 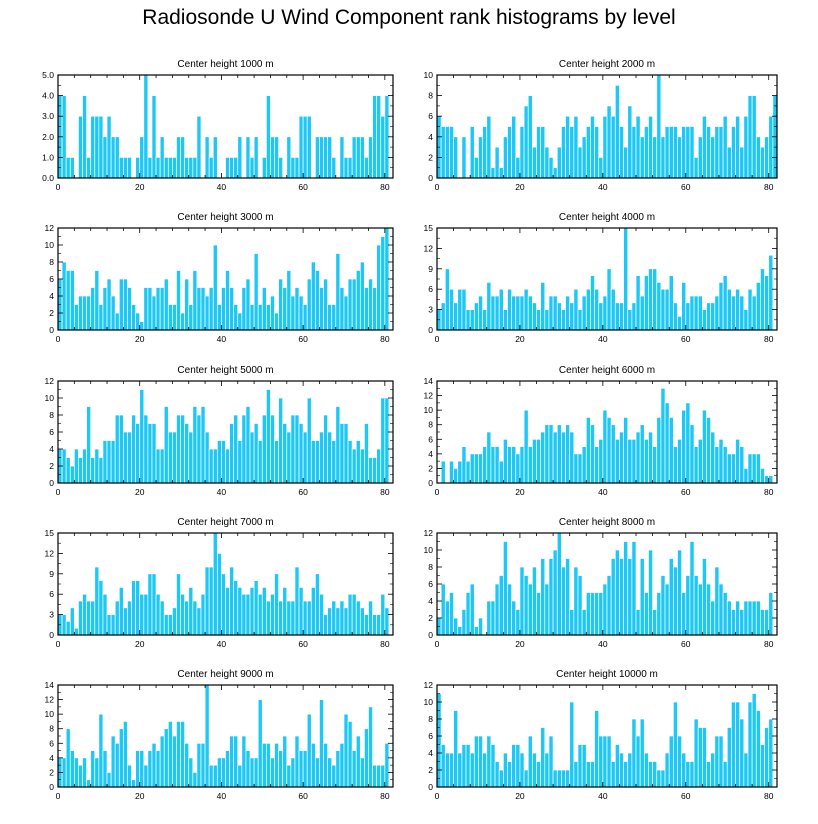 I want to click on panel-title: Center height 10000 m, so click(x=607, y=674).